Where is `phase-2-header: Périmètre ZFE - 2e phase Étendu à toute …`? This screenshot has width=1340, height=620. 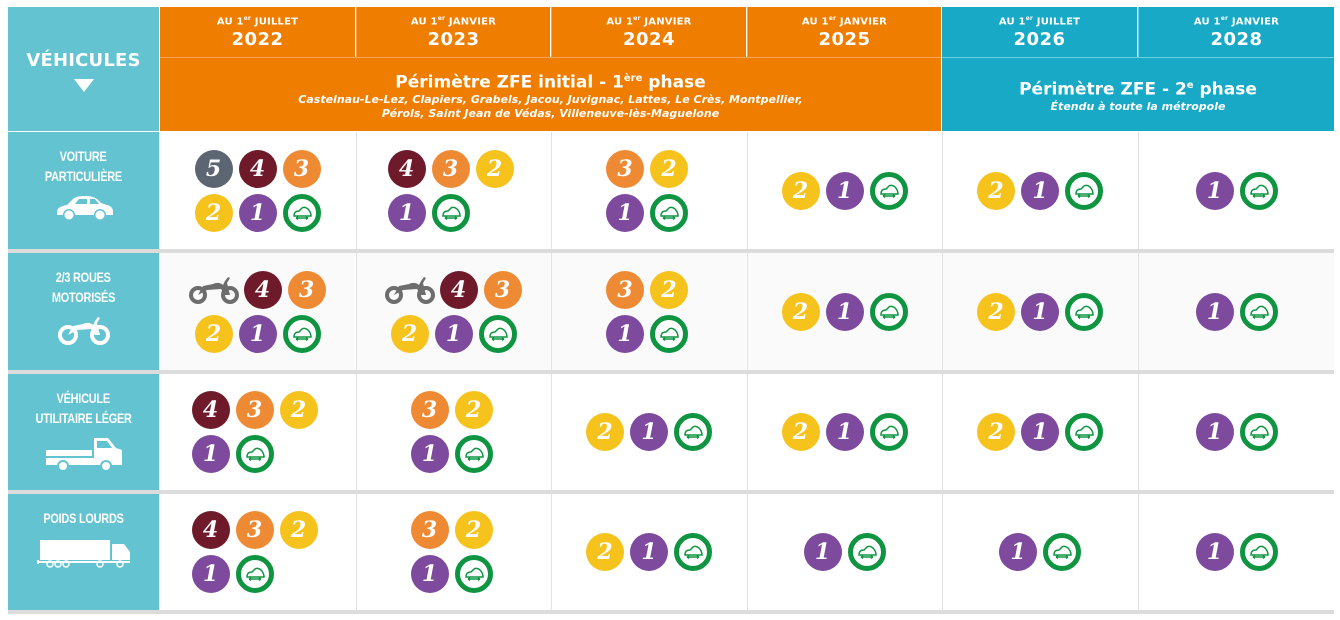
phase-2-header: Périmètre ZFE - 2e phase Étendu à toute … is located at coordinates (1138, 94).